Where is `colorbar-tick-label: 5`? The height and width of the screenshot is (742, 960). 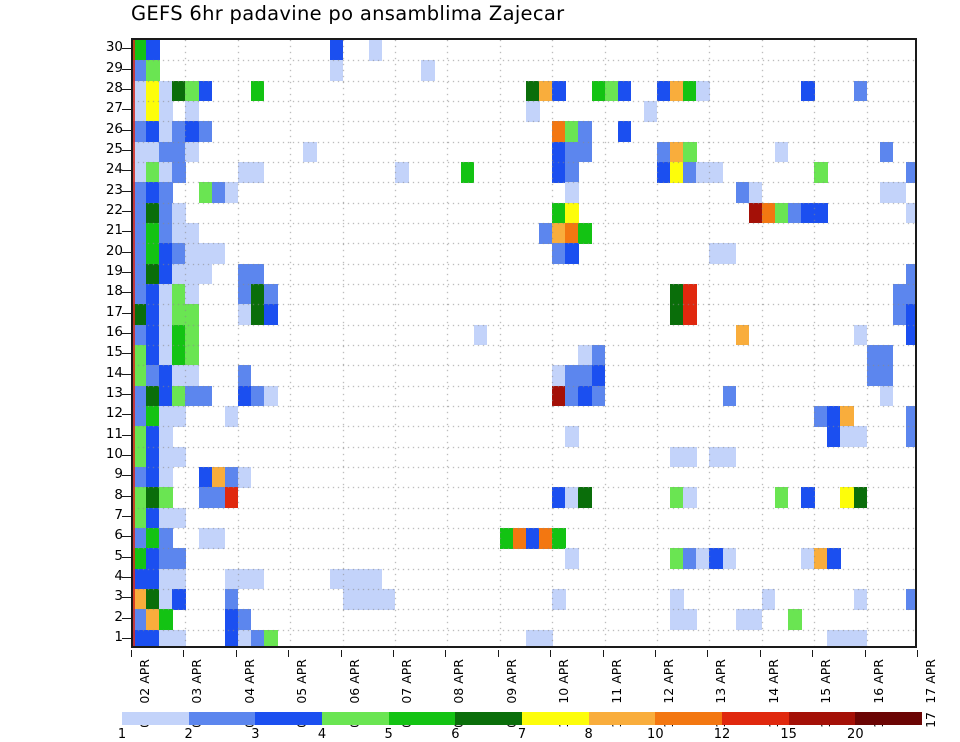 colorbar-tick-label: 5 is located at coordinates (388, 734).